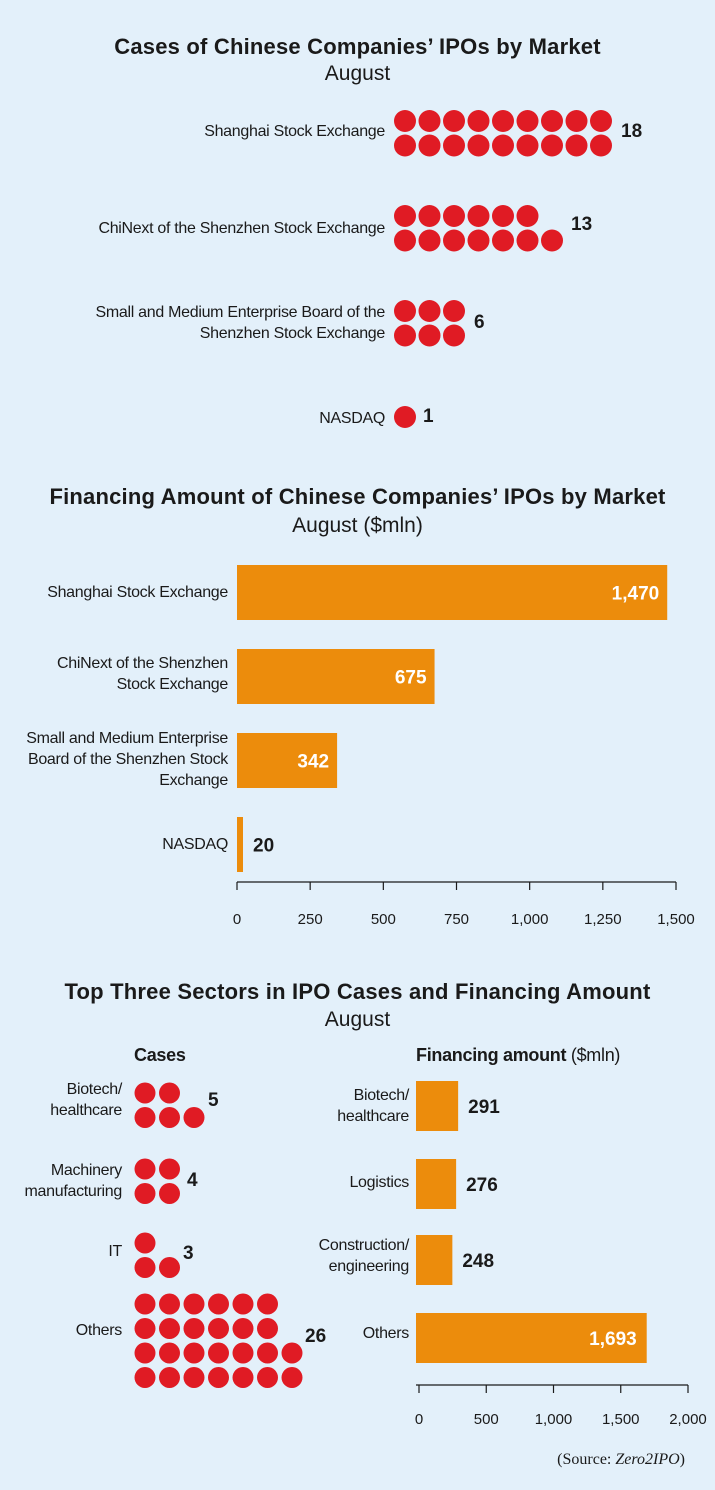 Image resolution: width=715 pixels, height=1490 pixels. Describe the element at coordinates (237, 919) in the screenshot. I see `c2-tick-label: 0` at that location.